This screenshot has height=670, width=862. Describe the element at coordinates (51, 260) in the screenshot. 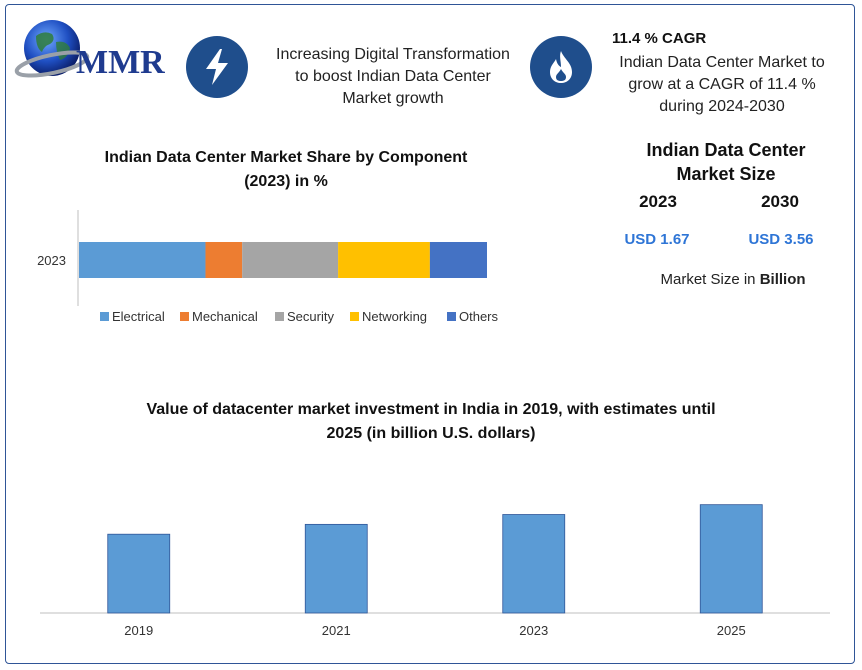

I see `share-chart-category-label: 2023` at that location.